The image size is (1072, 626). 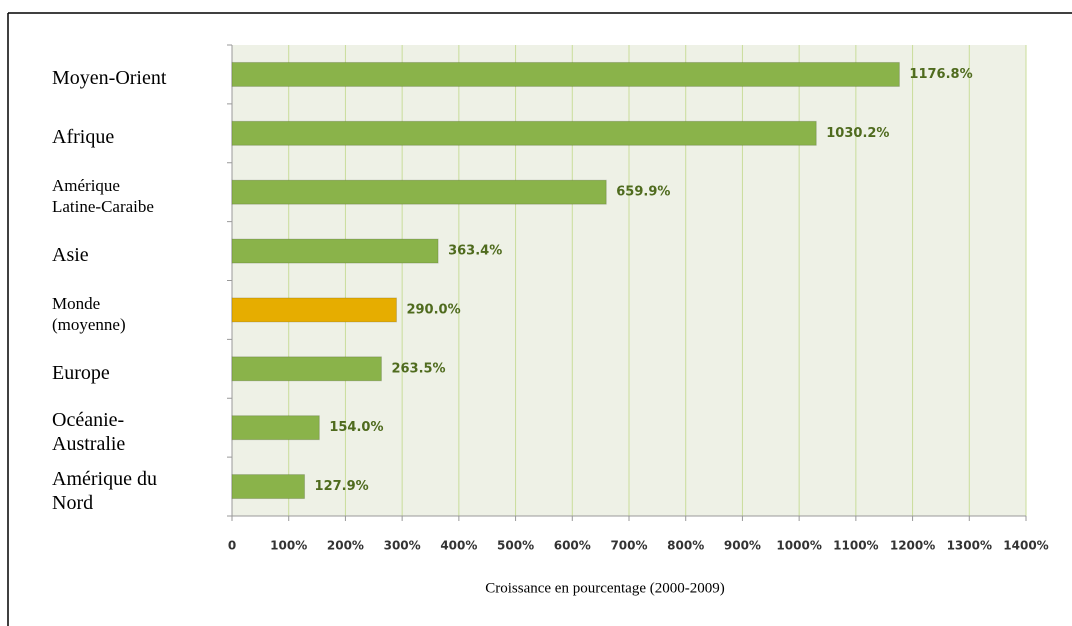 I want to click on value-label: 363.4%, so click(x=475, y=251).